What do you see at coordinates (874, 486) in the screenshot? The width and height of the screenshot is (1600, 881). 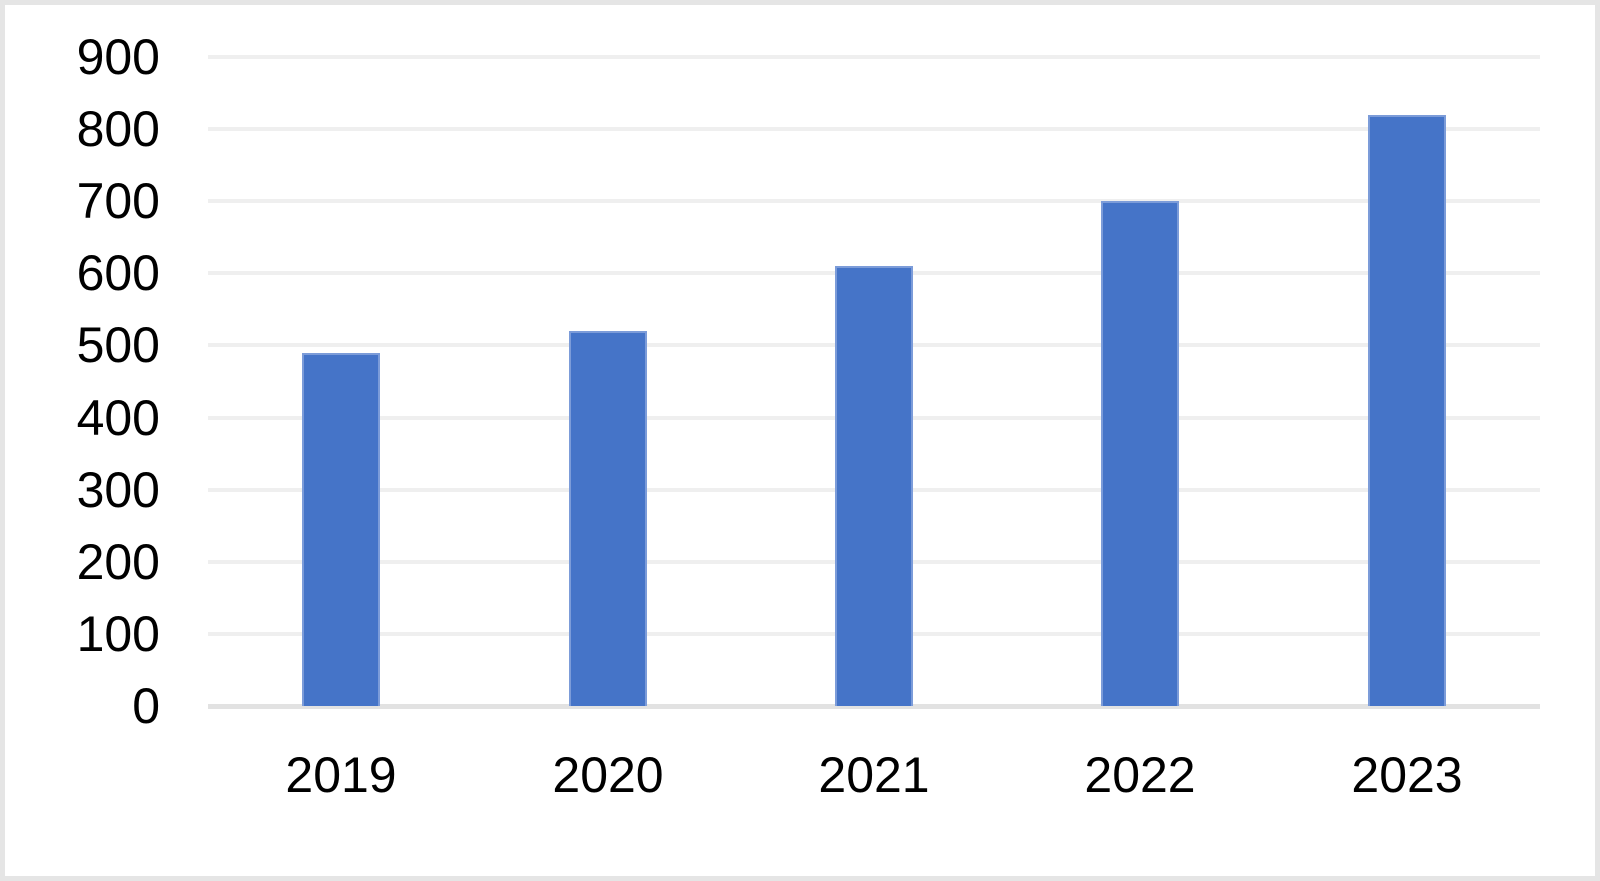 I see `bar-2021` at bounding box center [874, 486].